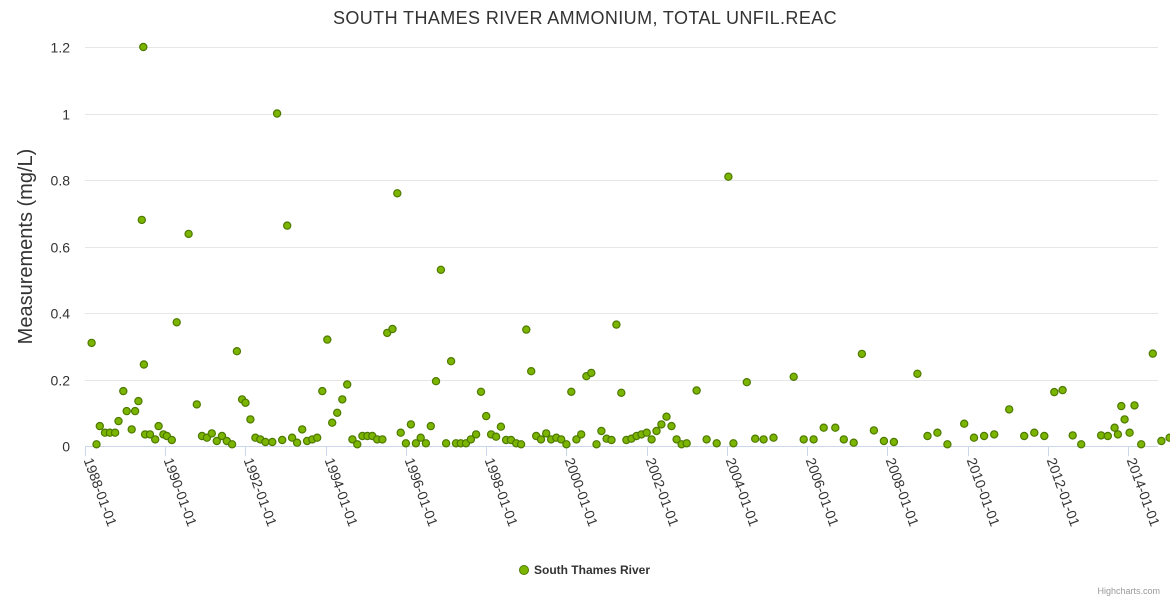  I want to click on x-tick-label: 1998-01-01, so click(502, 492).